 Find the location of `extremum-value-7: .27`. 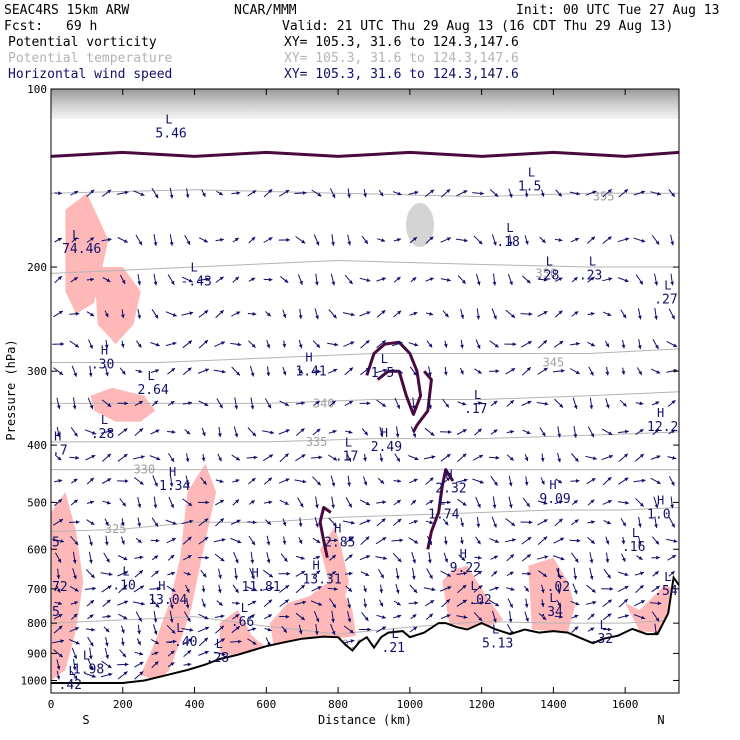

extremum-value-7: .27 is located at coordinates (665, 299).